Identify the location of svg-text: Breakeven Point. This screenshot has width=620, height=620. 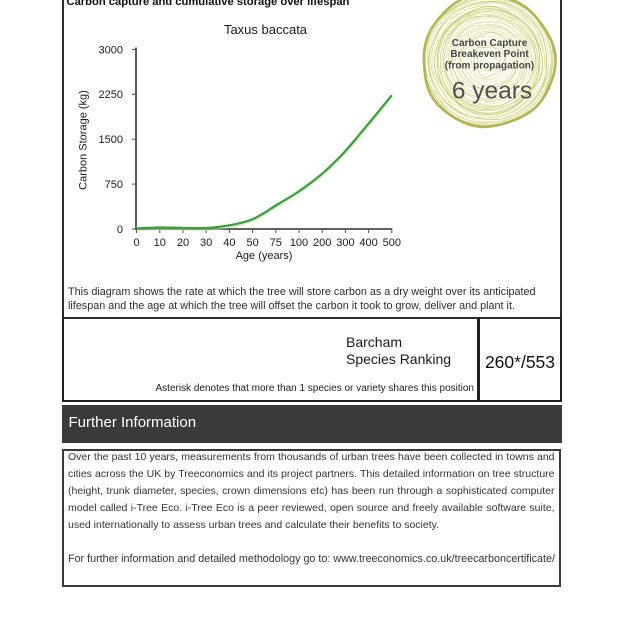
(489, 54).